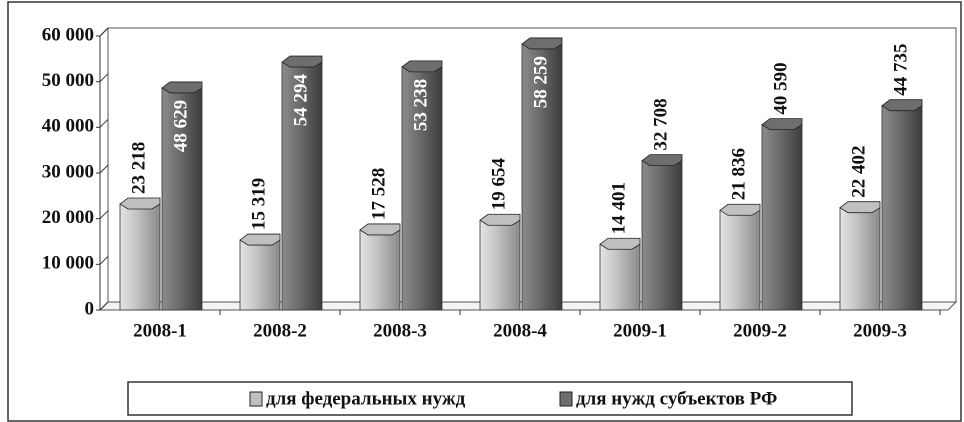  What do you see at coordinates (90, 308) in the screenshot?
I see `y-tick-label: 0` at bounding box center [90, 308].